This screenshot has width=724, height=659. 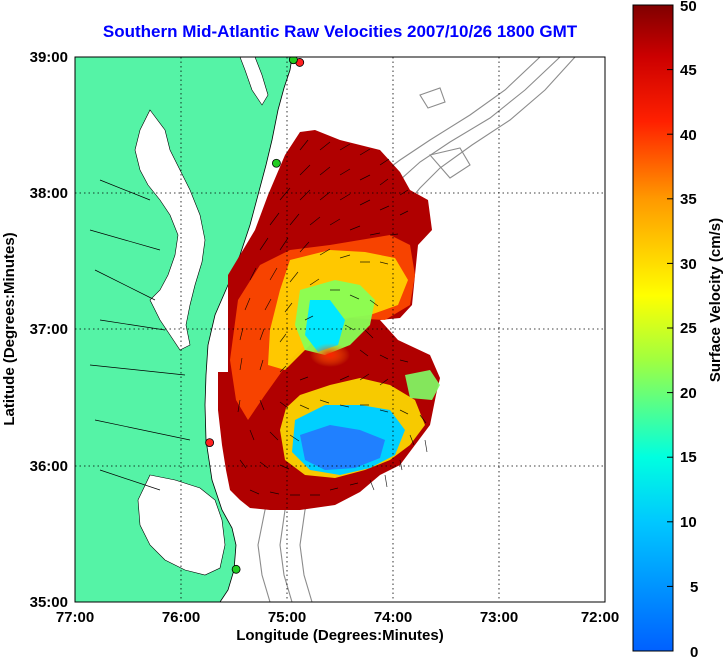 I want to click on colorbar-tick-label: 15, so click(x=688, y=457).